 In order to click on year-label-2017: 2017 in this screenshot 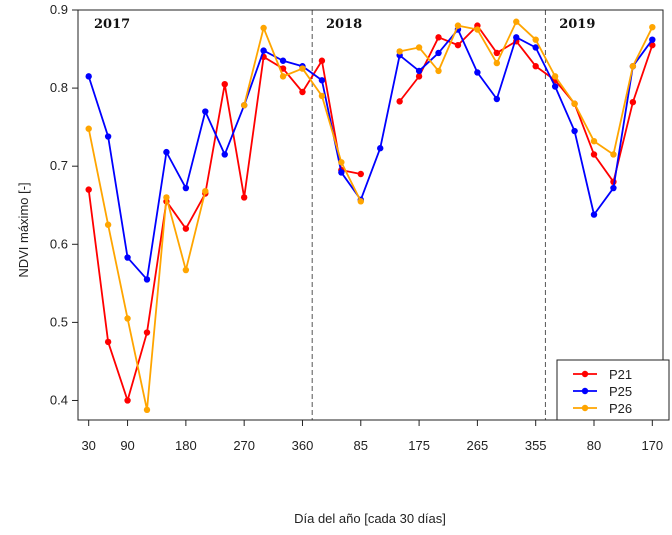, I will do `click(112, 24)`.